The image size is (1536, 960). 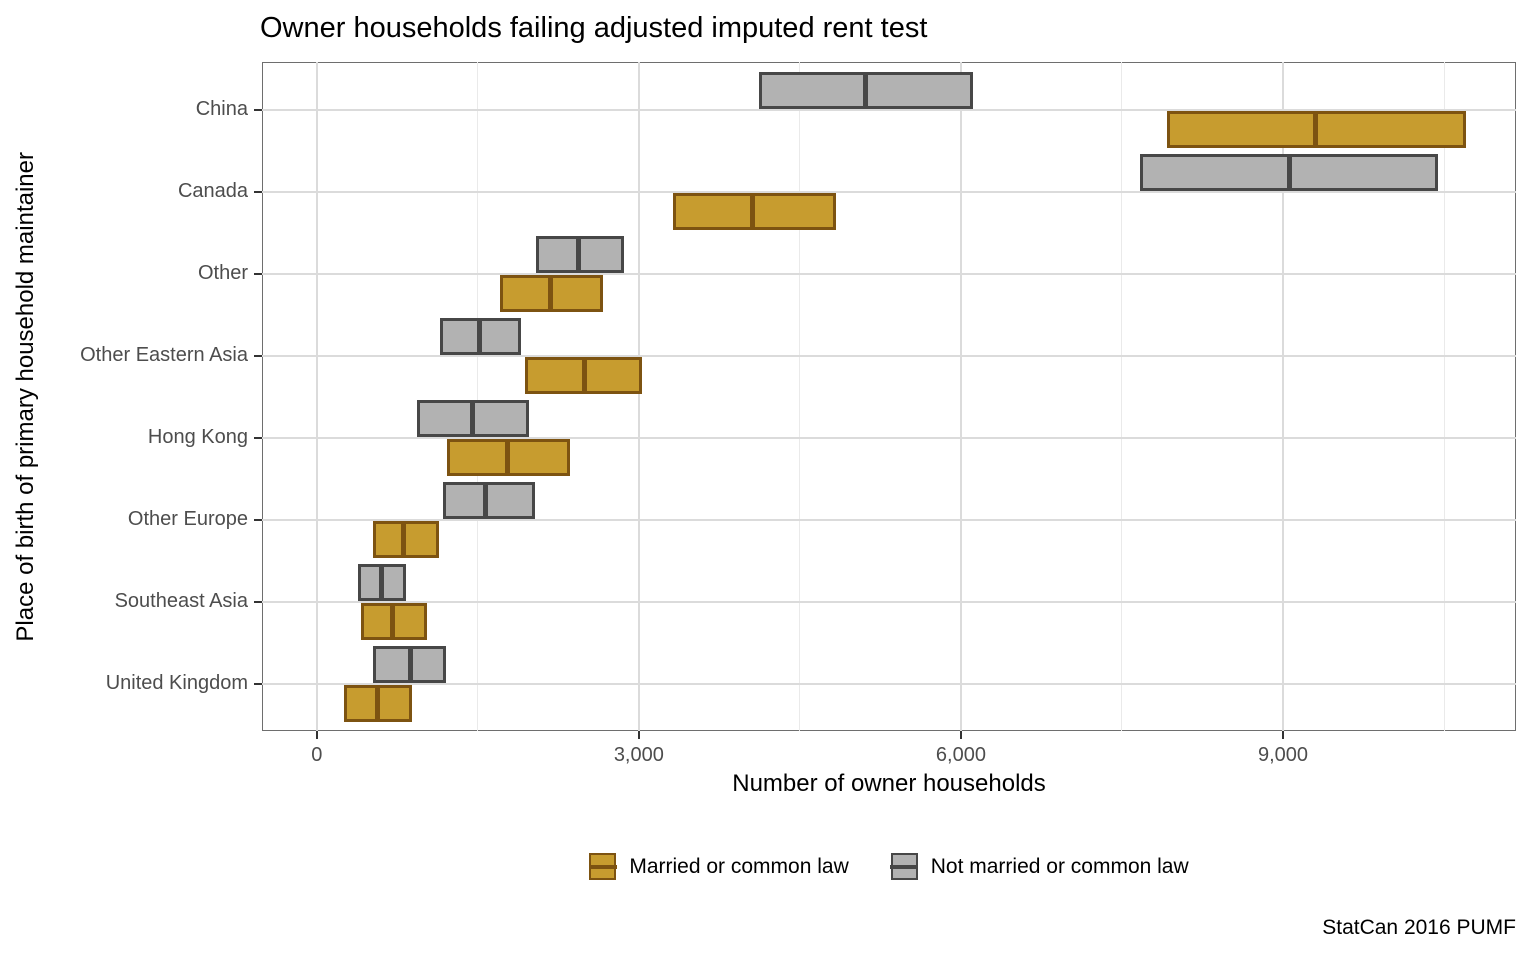 What do you see at coordinates (222, 273) in the screenshot?
I see `y-category-label: Other` at bounding box center [222, 273].